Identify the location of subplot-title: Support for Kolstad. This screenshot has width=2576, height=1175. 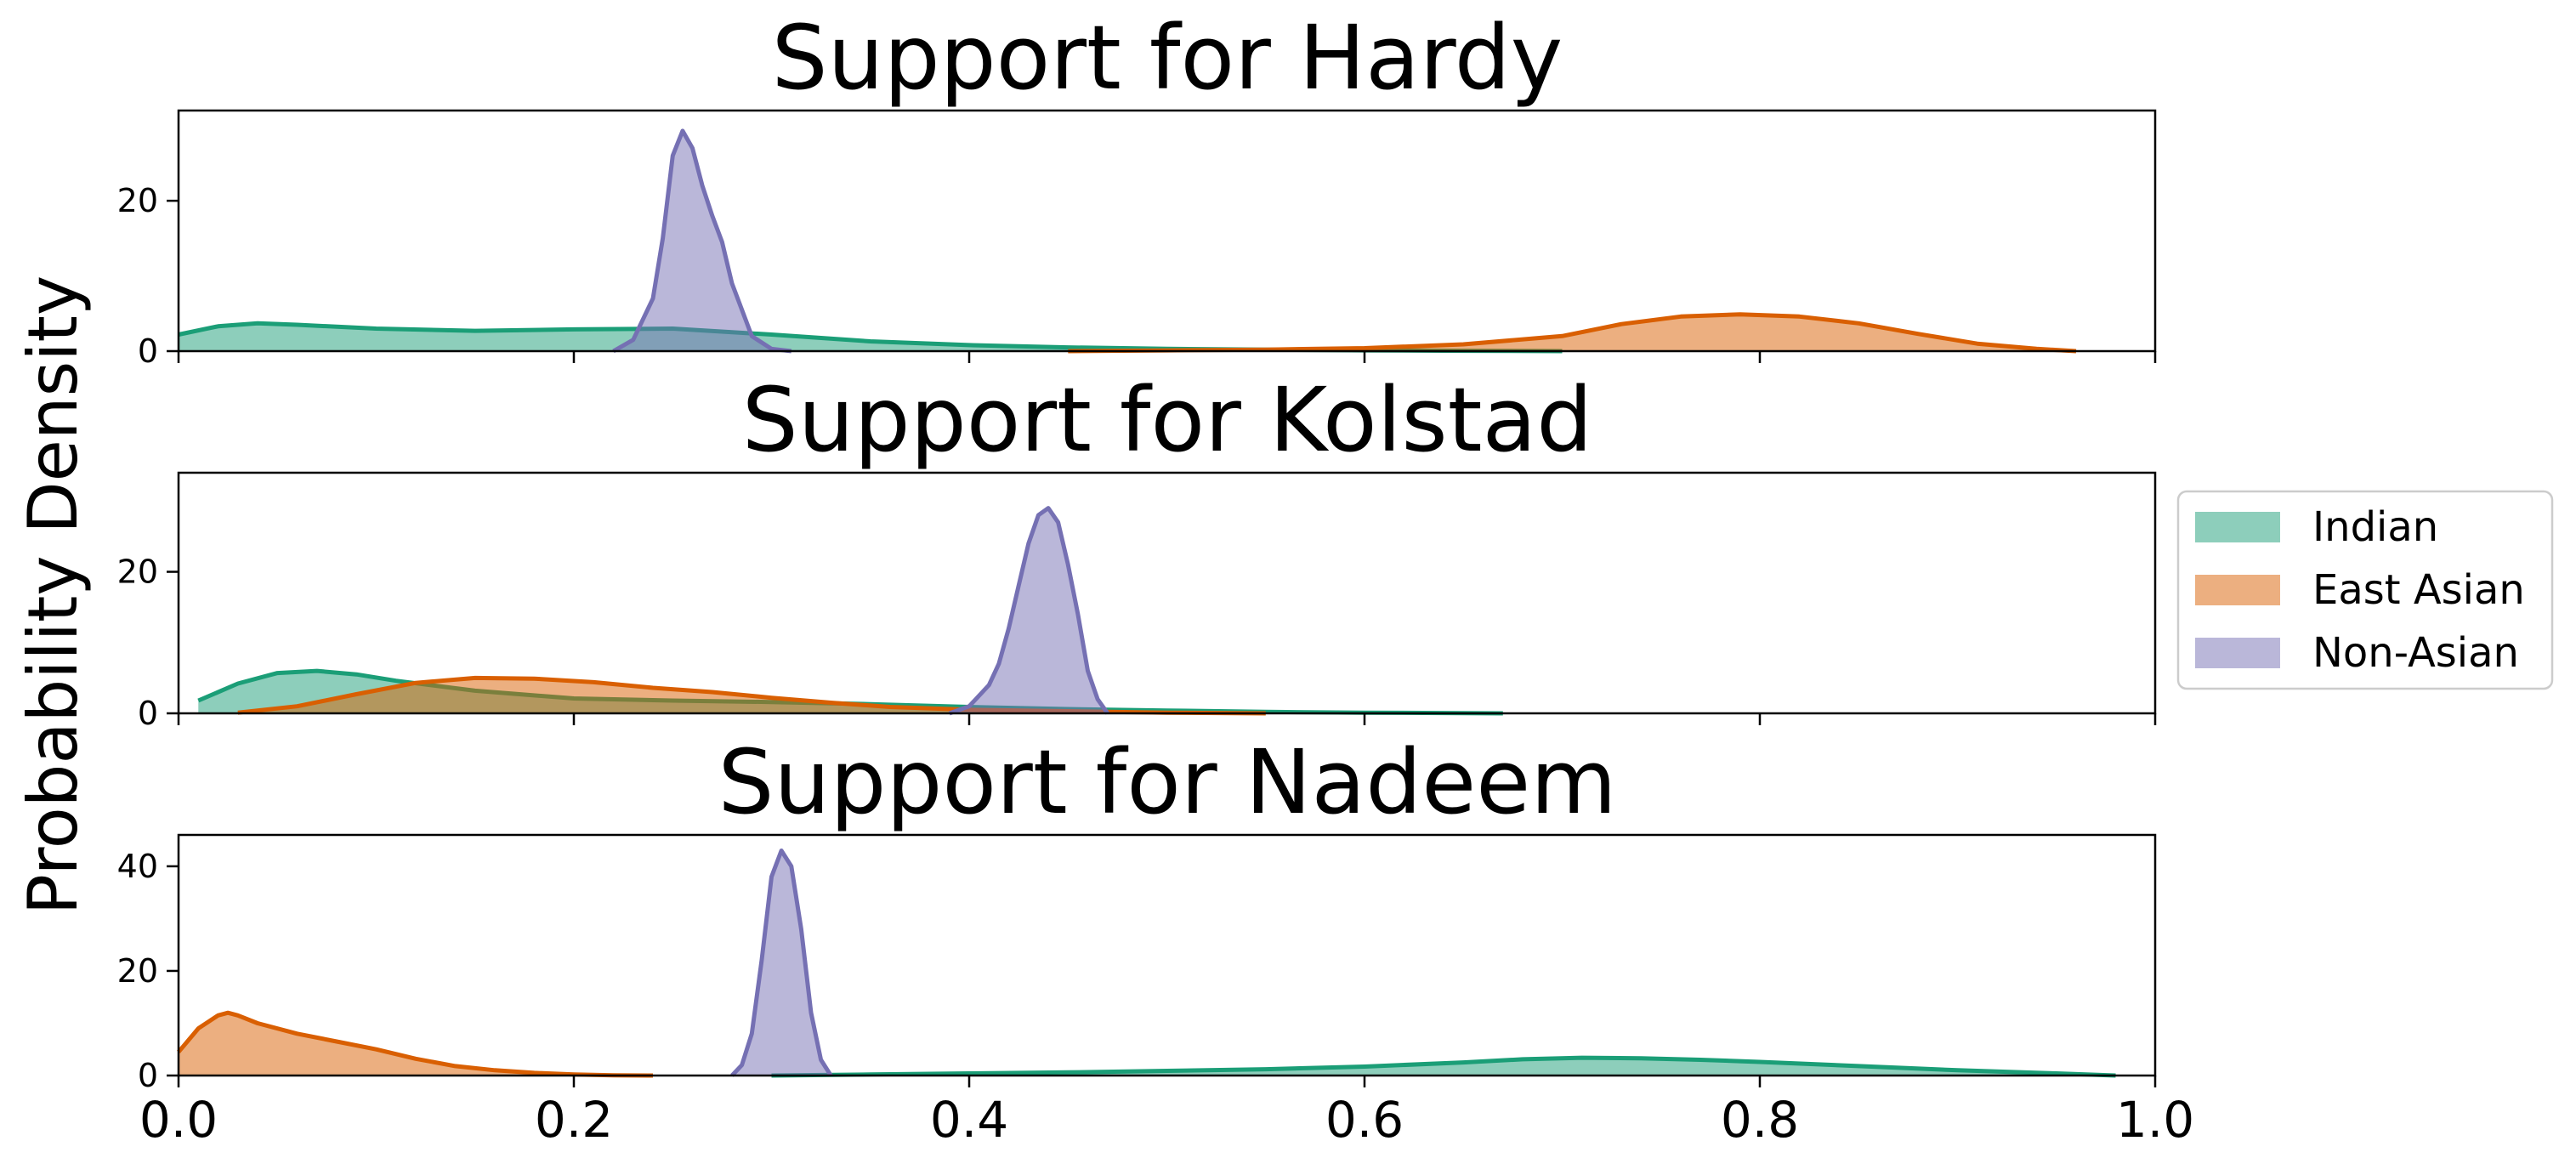
(1168, 420).